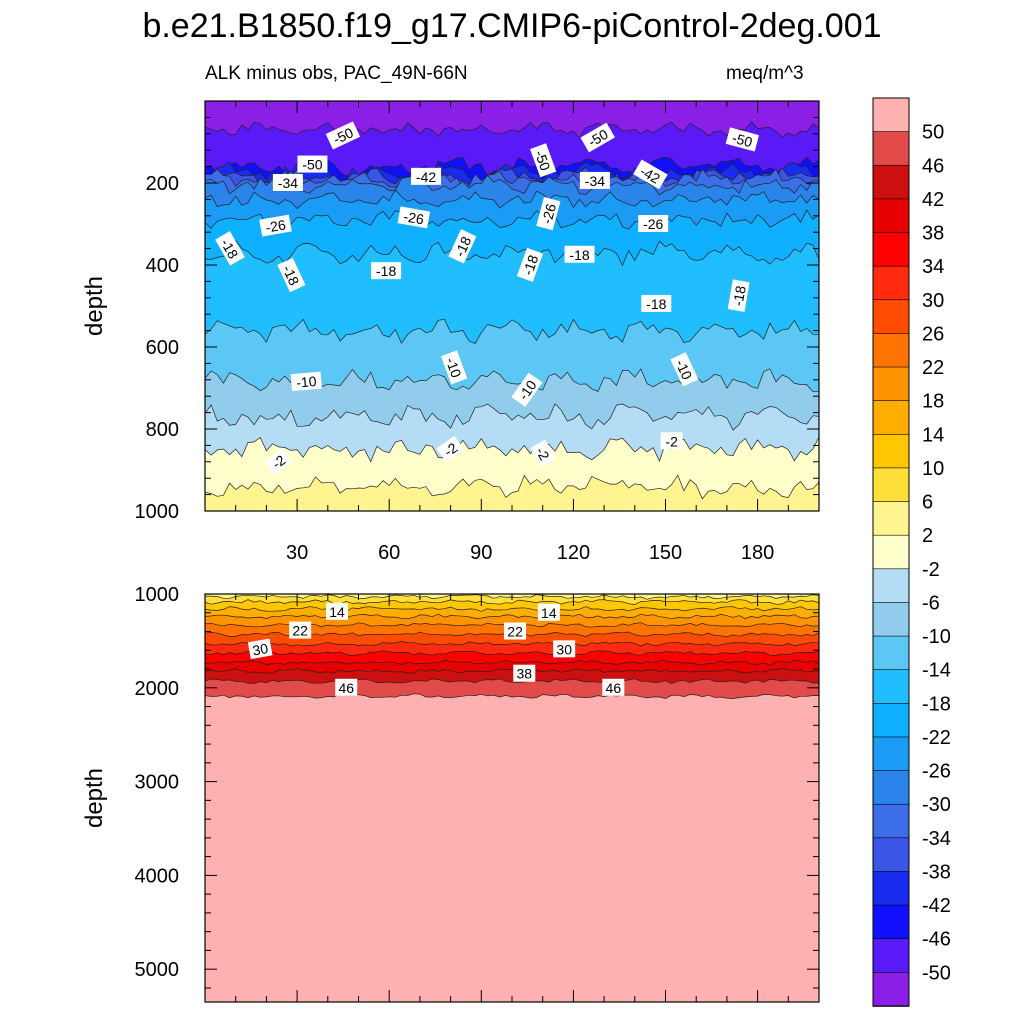  What do you see at coordinates (336, 73) in the screenshot?
I see `panel-title-left: ALK minus obs, PAC_49N-66N` at bounding box center [336, 73].